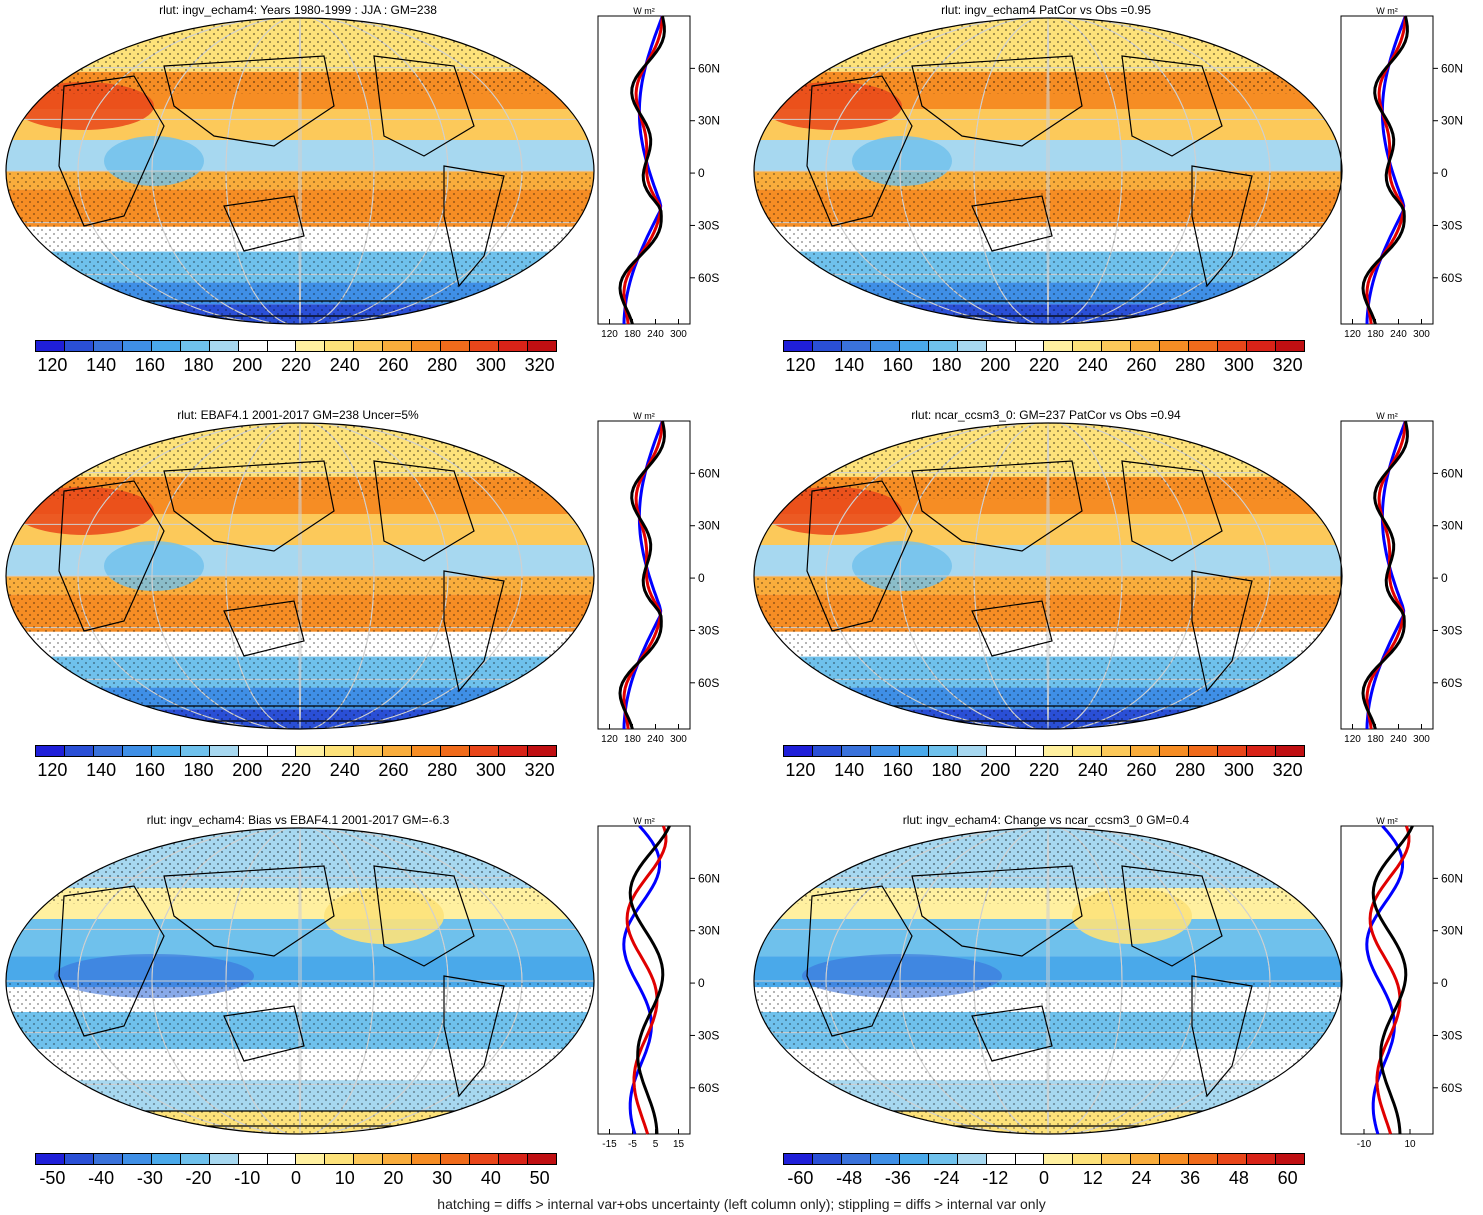 The height and width of the screenshot is (1215, 1483). Describe the element at coordinates (84, 106) in the screenshot. I see `warm-region` at that location.